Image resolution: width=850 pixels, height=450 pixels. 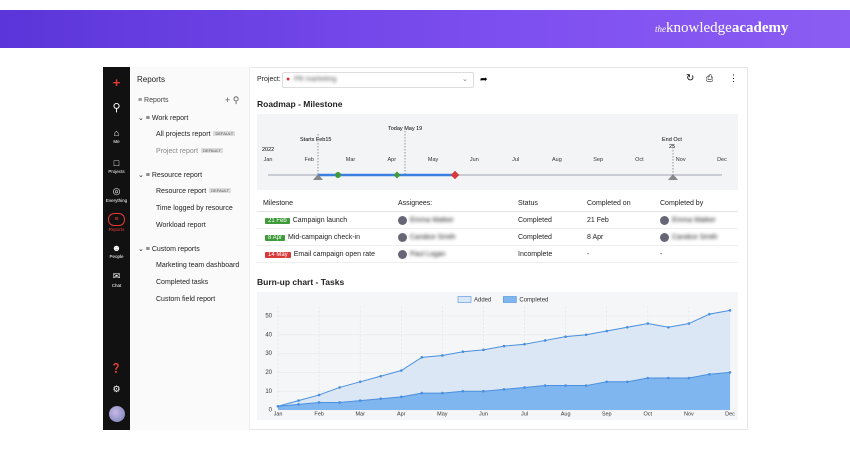 I want to click on nav-title: Reports, so click(x=151, y=79).